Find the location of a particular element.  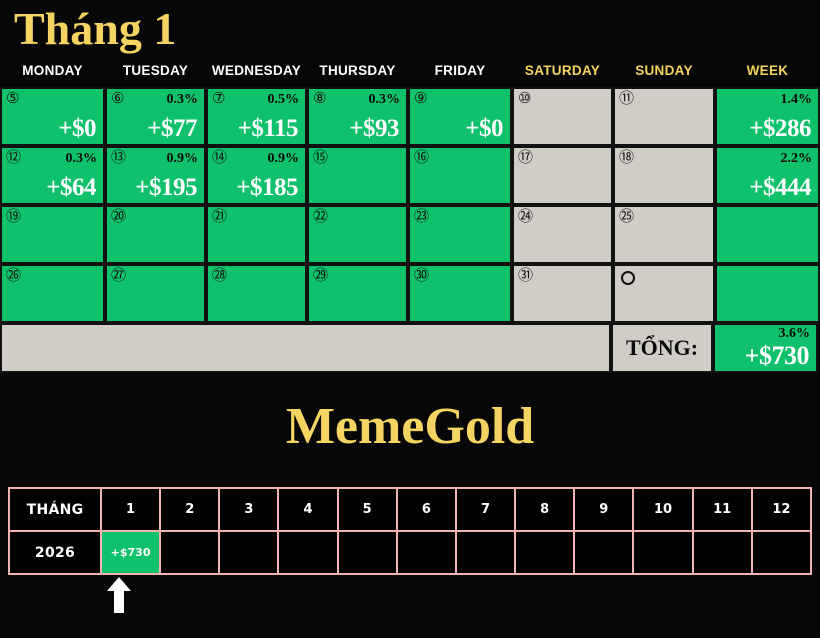

day-number: ㉘ is located at coordinates (220, 275).